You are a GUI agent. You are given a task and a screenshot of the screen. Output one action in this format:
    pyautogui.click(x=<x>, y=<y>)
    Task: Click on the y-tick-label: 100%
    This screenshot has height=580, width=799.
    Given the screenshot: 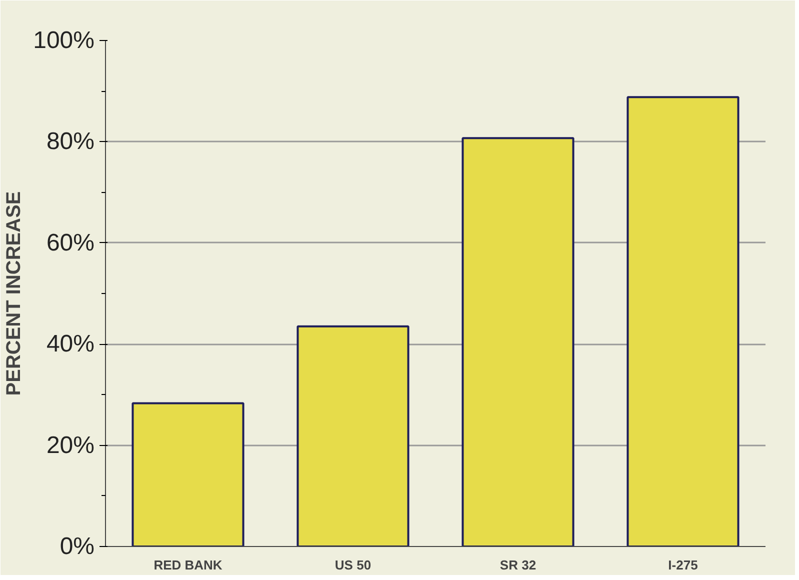 What is the action you would take?
    pyautogui.click(x=64, y=40)
    